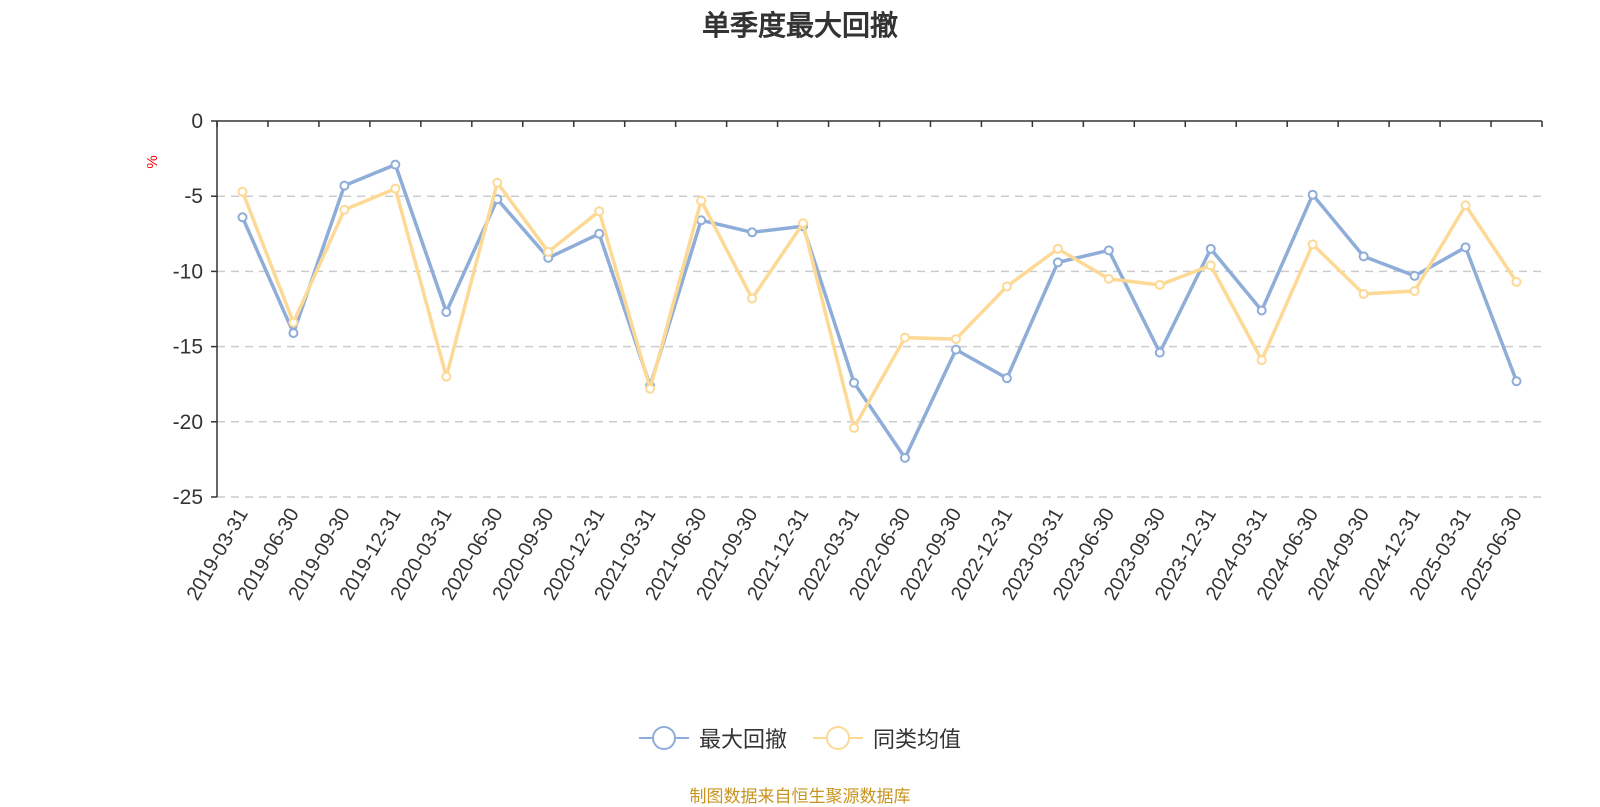  I want to click on legend-label: 最大回撤, so click(742, 740).